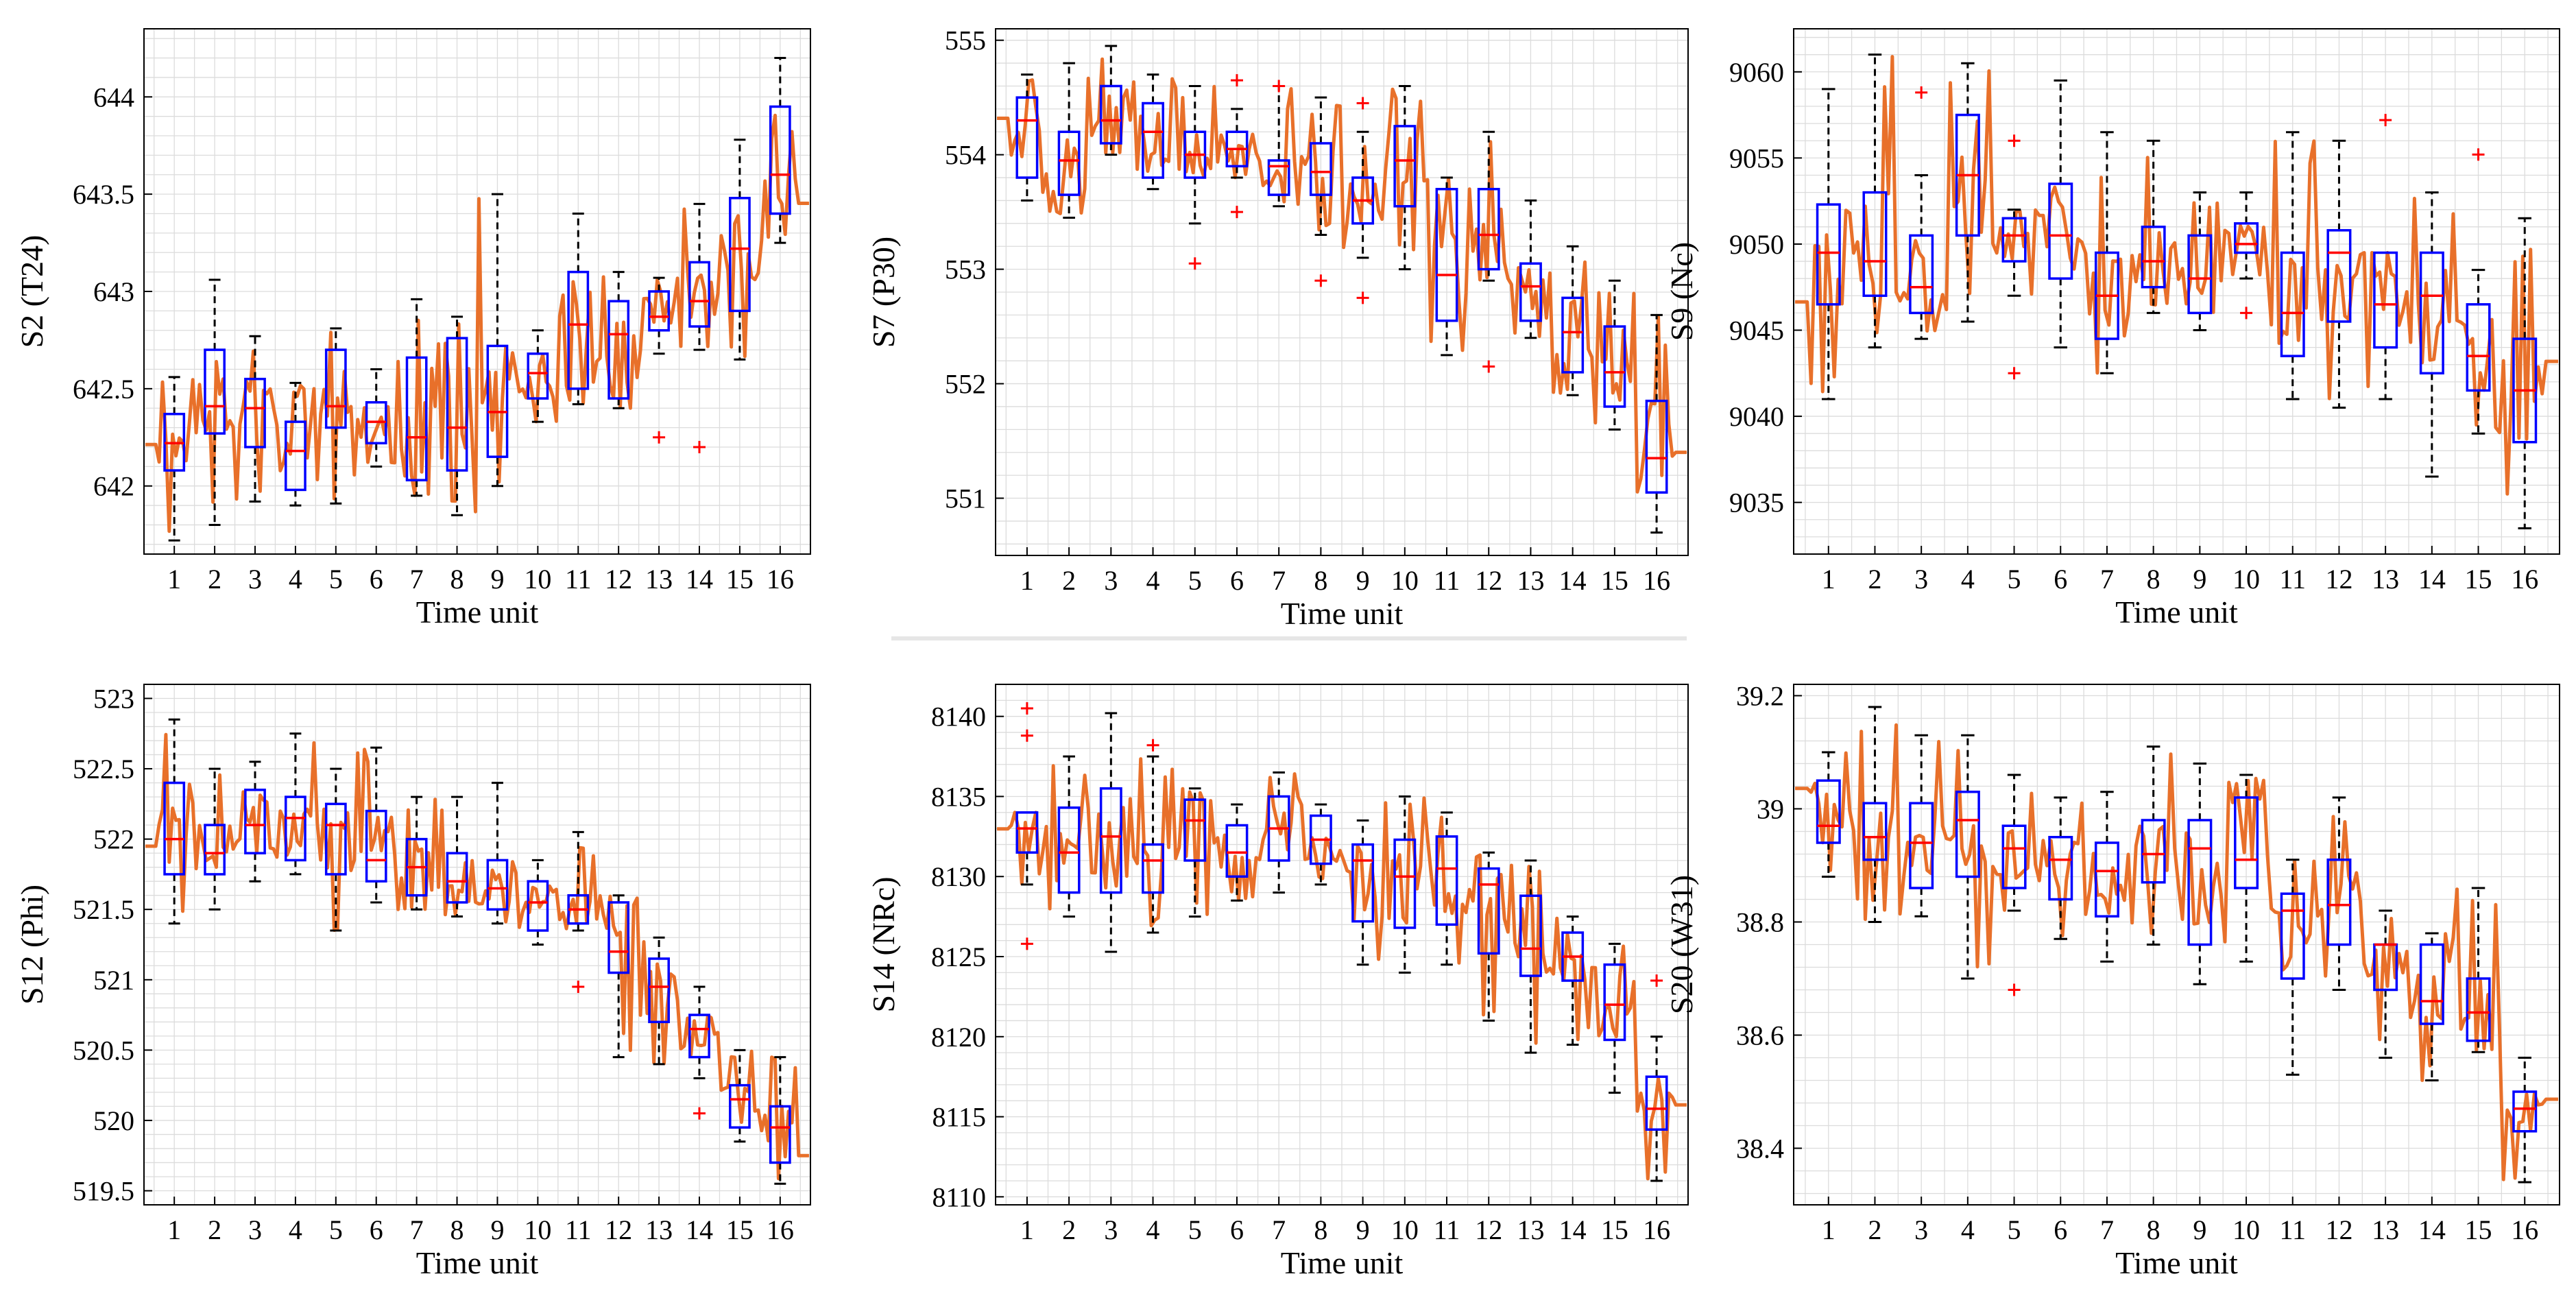 This screenshot has width=2576, height=1307. Describe the element at coordinates (659, 579) in the screenshot. I see `x-tick-label: 13` at that location.